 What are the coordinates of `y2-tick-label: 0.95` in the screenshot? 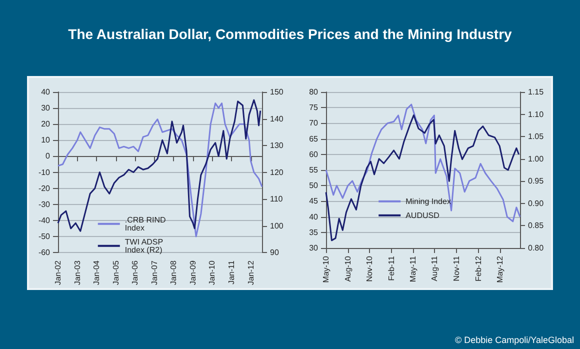 It's located at (536, 181).